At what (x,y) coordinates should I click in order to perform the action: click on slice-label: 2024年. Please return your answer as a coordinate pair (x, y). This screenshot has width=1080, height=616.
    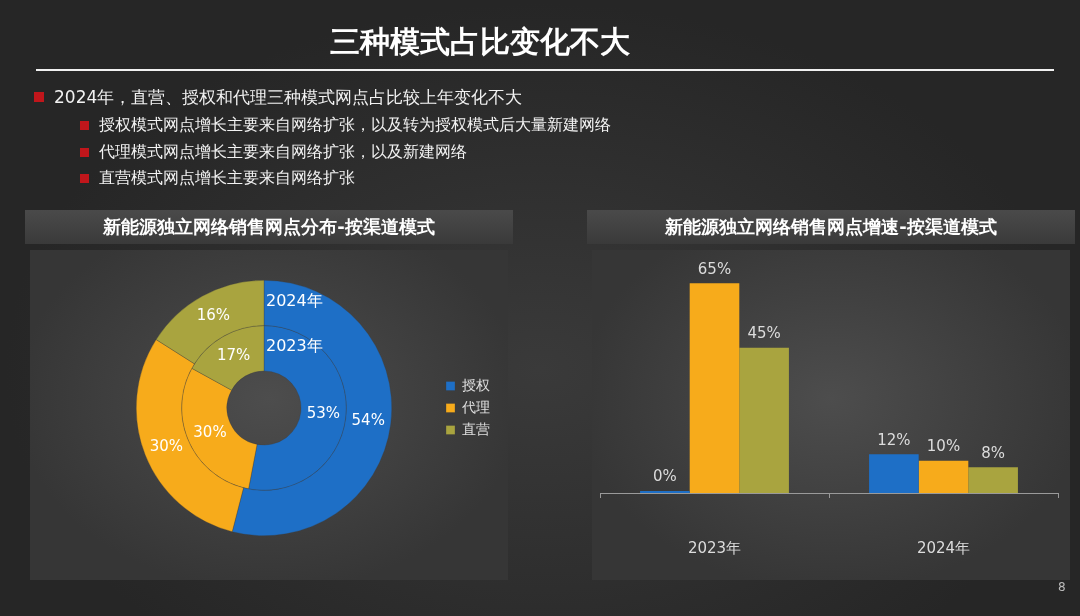
    Looking at the image, I should click on (294, 301).